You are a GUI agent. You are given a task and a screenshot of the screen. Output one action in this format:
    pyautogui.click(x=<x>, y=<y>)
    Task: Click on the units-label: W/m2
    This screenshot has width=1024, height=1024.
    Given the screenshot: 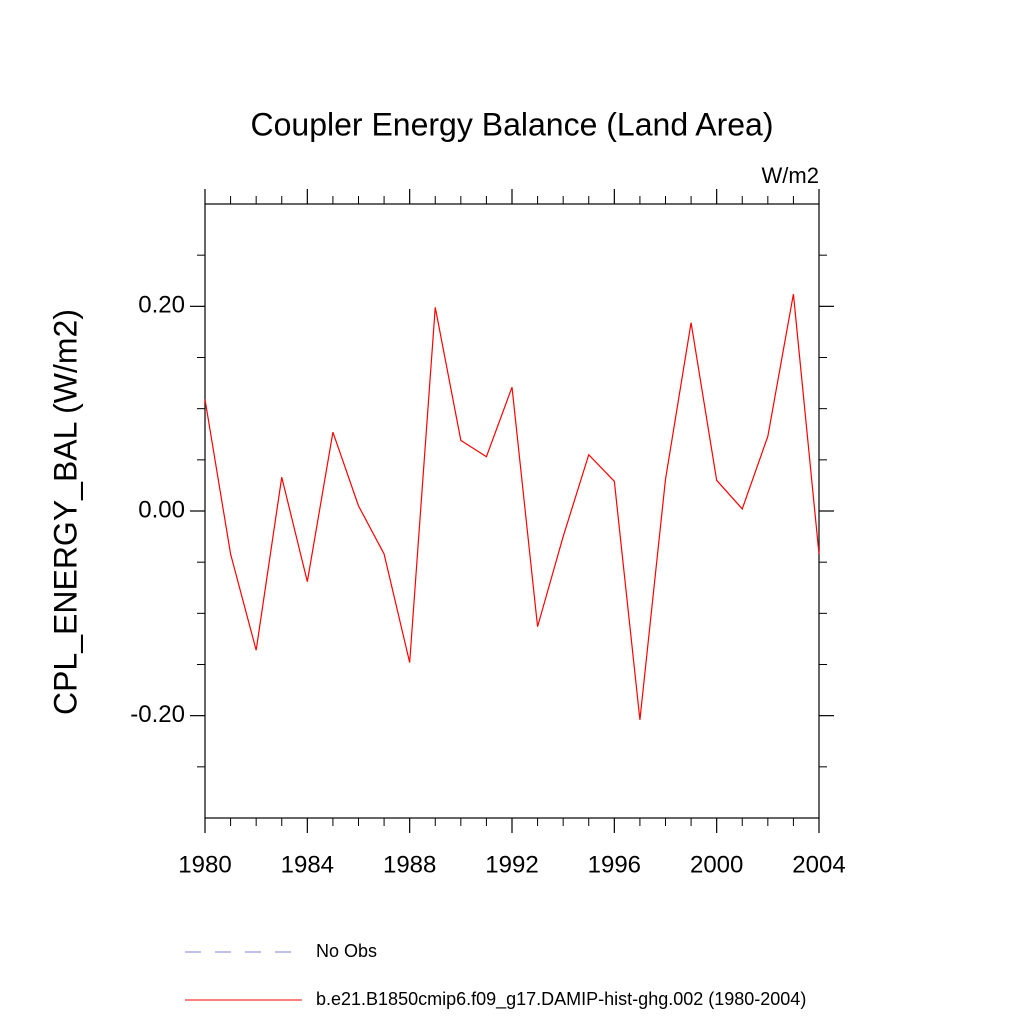 What is the action you would take?
    pyautogui.click(x=790, y=175)
    